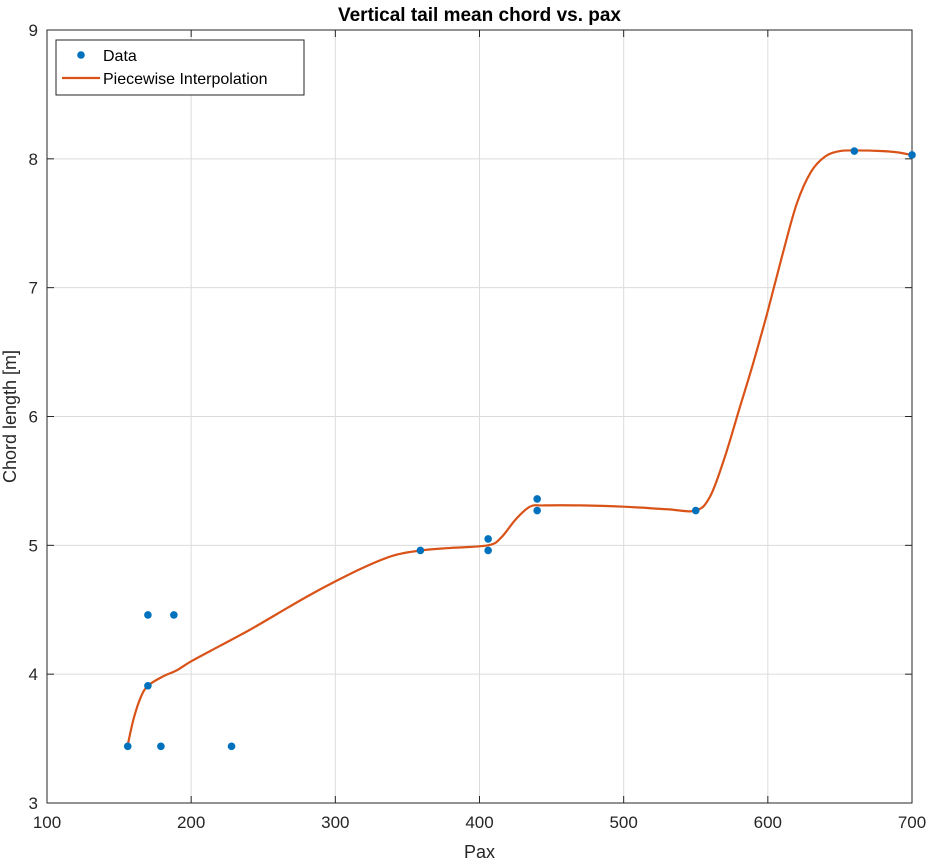  I want to click on y-tick-label: 7, so click(33, 288).